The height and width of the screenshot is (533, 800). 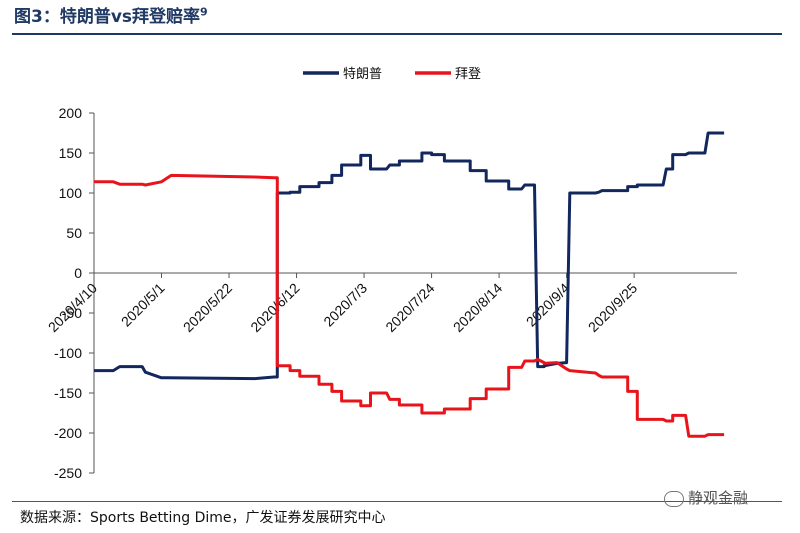 I want to click on watermark-text: 静观金融, so click(x=718, y=498).